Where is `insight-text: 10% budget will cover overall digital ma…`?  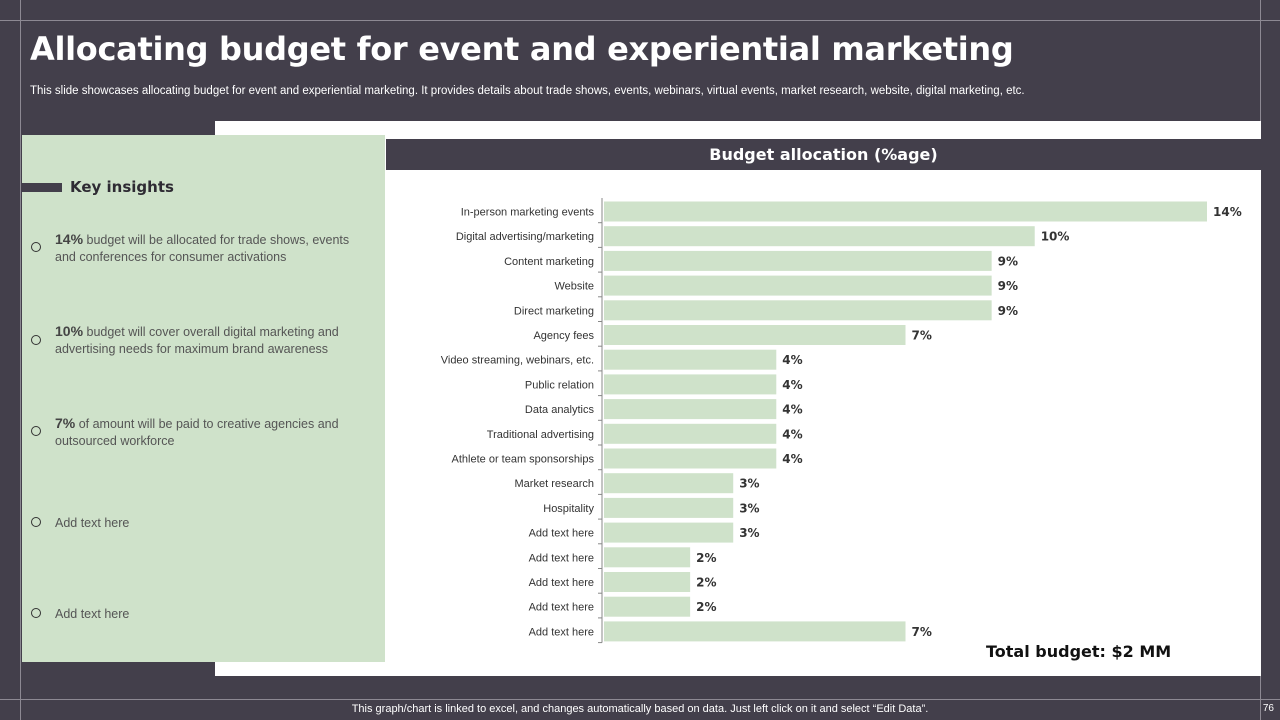
insight-text: 10% budget will cover overall digital ma… is located at coordinates (210, 340).